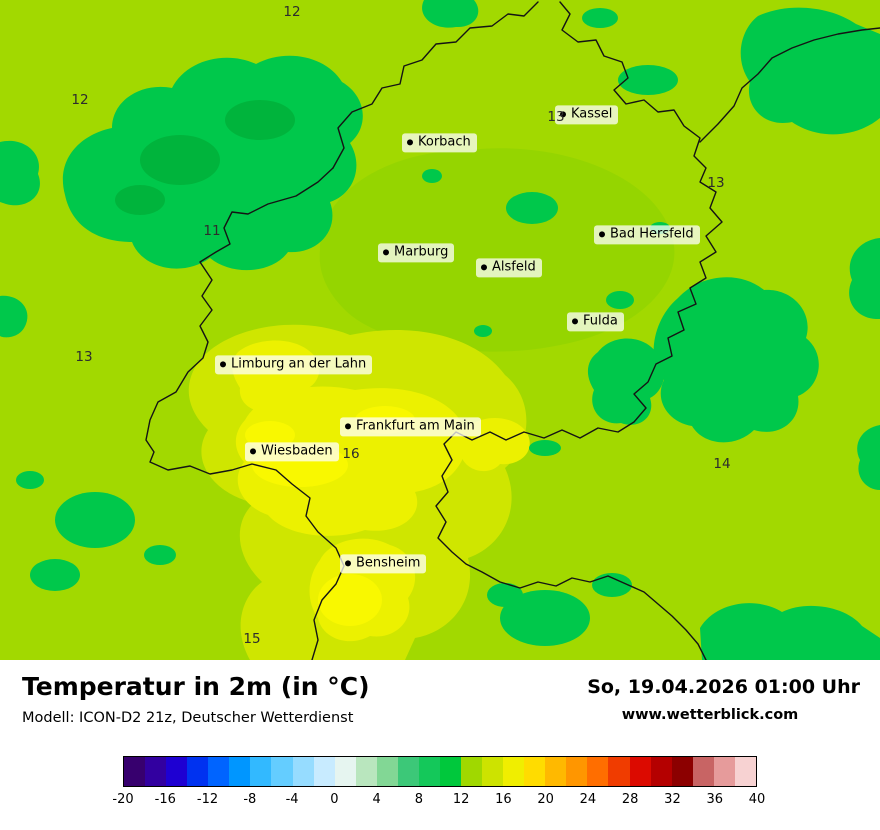  I want to click on city-marker-marburg: Marburg, so click(416, 253).